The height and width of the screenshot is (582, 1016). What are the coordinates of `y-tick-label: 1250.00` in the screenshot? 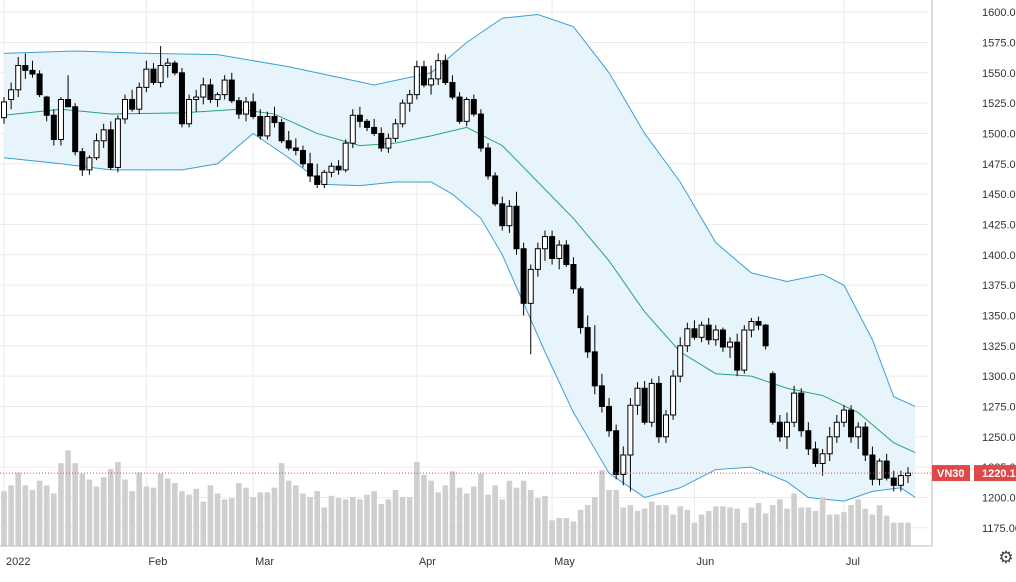 It's located at (999, 438).